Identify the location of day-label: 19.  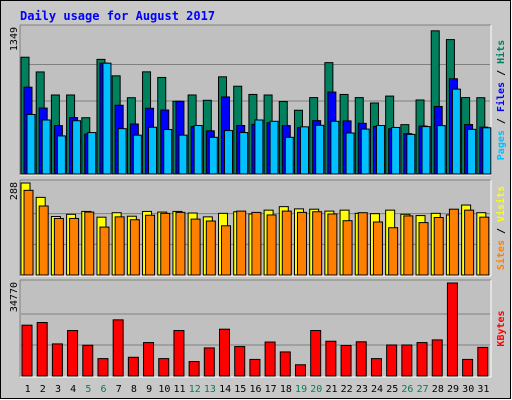
(301, 389).